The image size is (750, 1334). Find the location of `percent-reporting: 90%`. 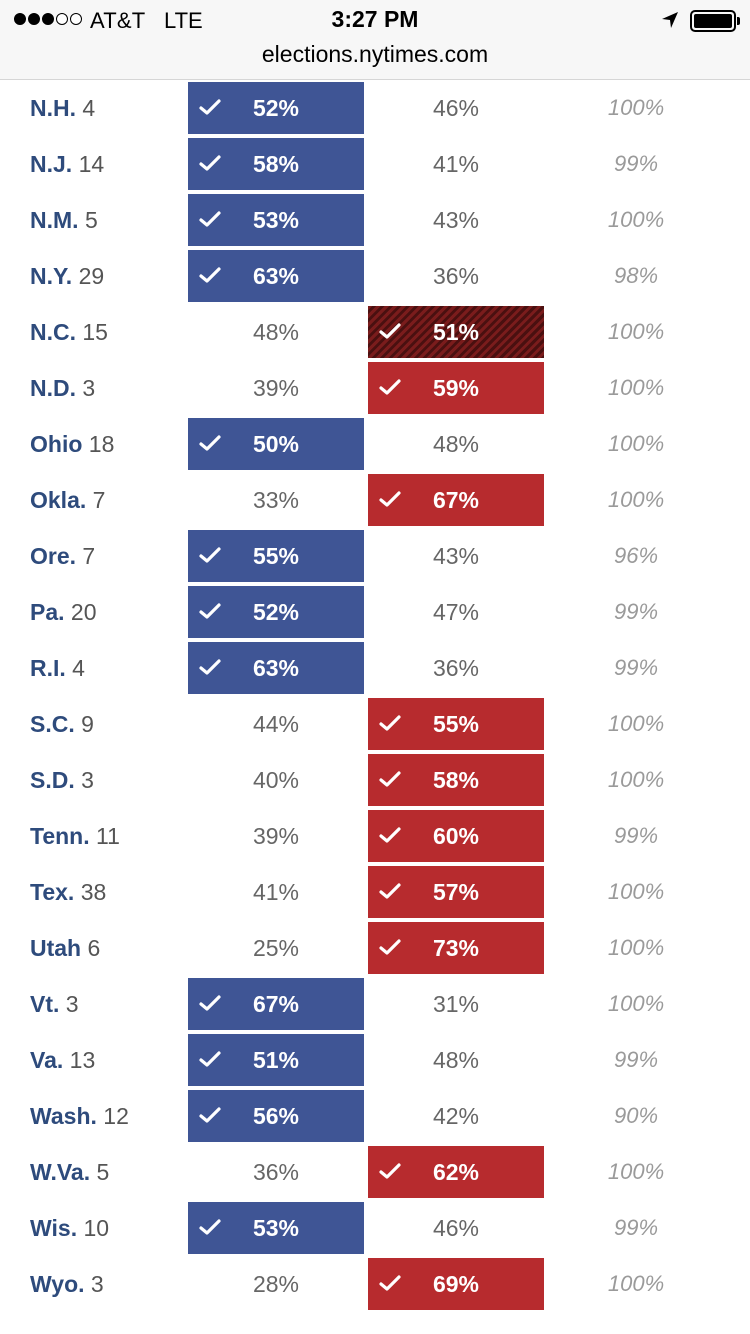

percent-reporting: 90% is located at coordinates (636, 1115).